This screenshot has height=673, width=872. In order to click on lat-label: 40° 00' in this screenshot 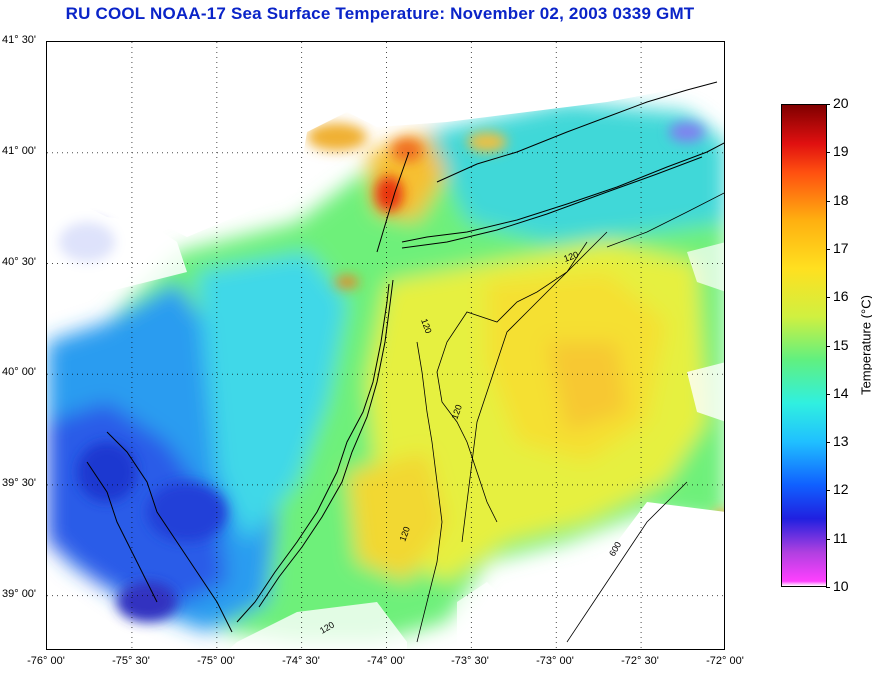, I will do `click(19, 372)`.